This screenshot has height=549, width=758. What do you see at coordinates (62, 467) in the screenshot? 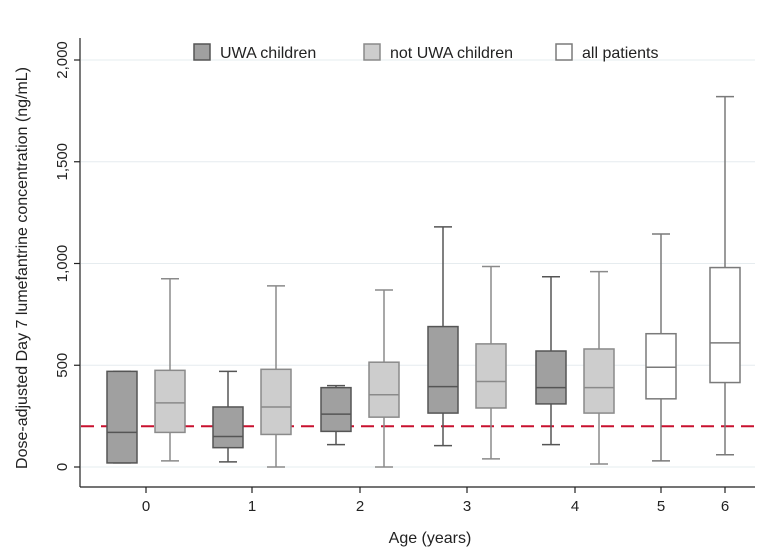
I see `y-tick-label: 0` at bounding box center [62, 467].